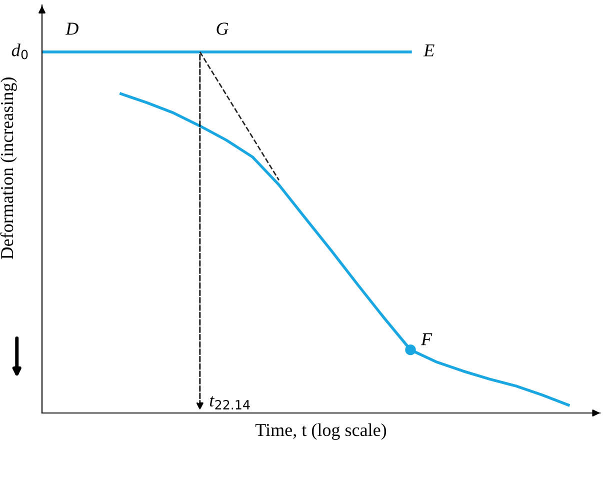  Describe the element at coordinates (320, 431) in the screenshot. I see `x-axis-title: Time, t (log scale)` at that location.